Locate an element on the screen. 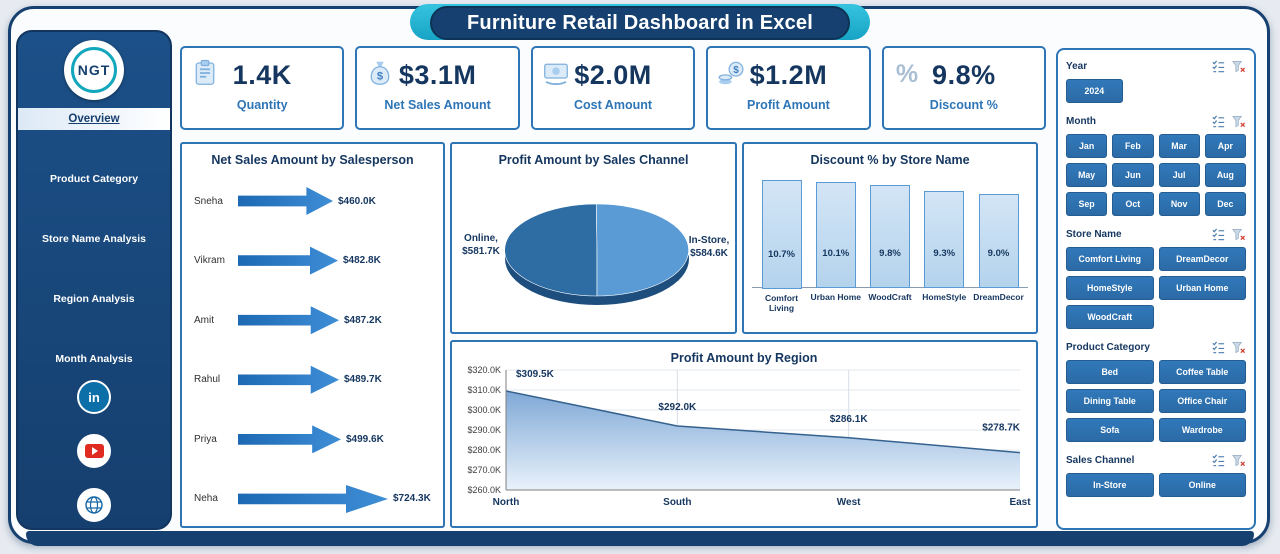  salesperson-value: $487.2K is located at coordinates (363, 320).